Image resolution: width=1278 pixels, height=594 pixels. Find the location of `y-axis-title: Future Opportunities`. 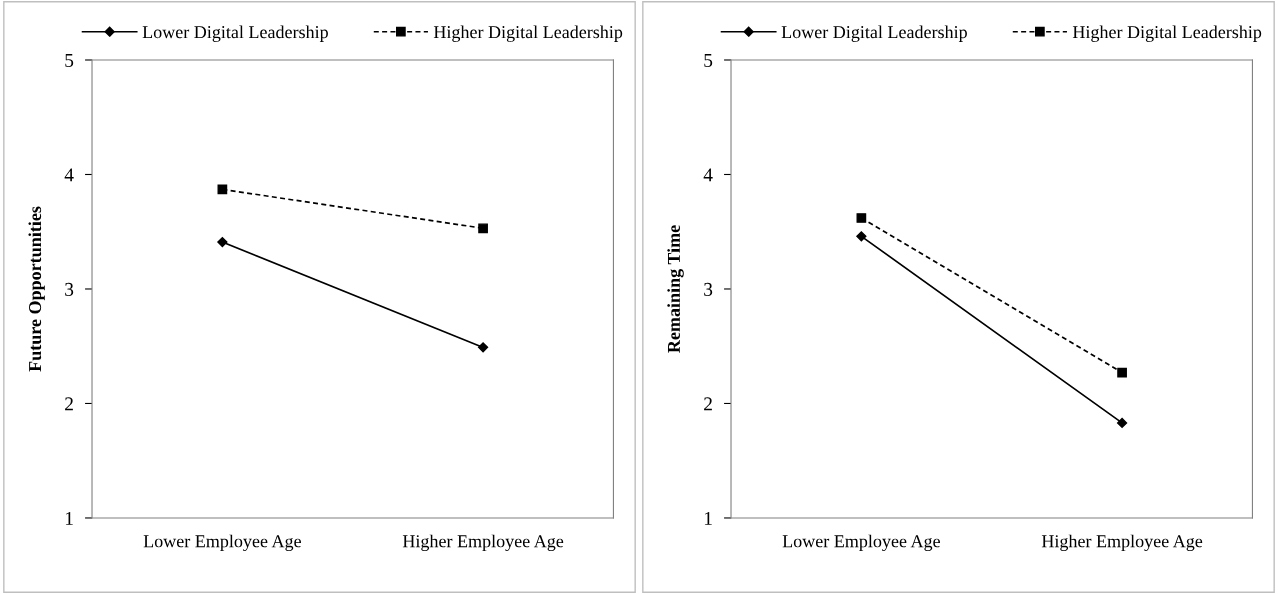

y-axis-title: Future Opportunities is located at coordinates (36, 289).